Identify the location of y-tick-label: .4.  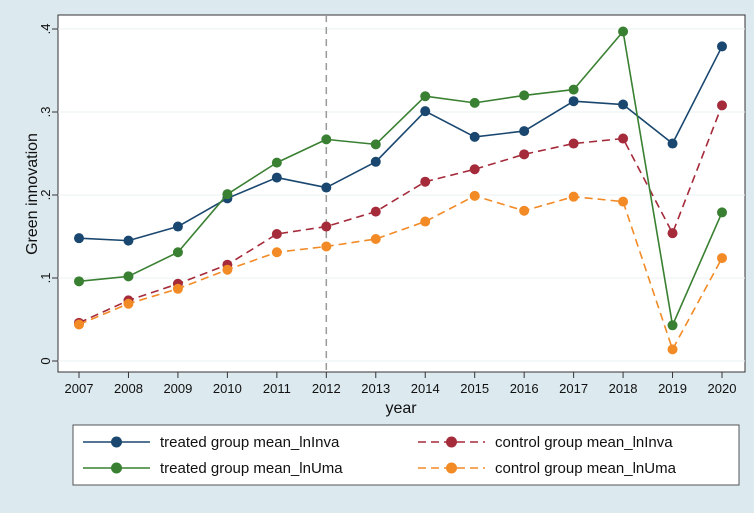
(45, 29).